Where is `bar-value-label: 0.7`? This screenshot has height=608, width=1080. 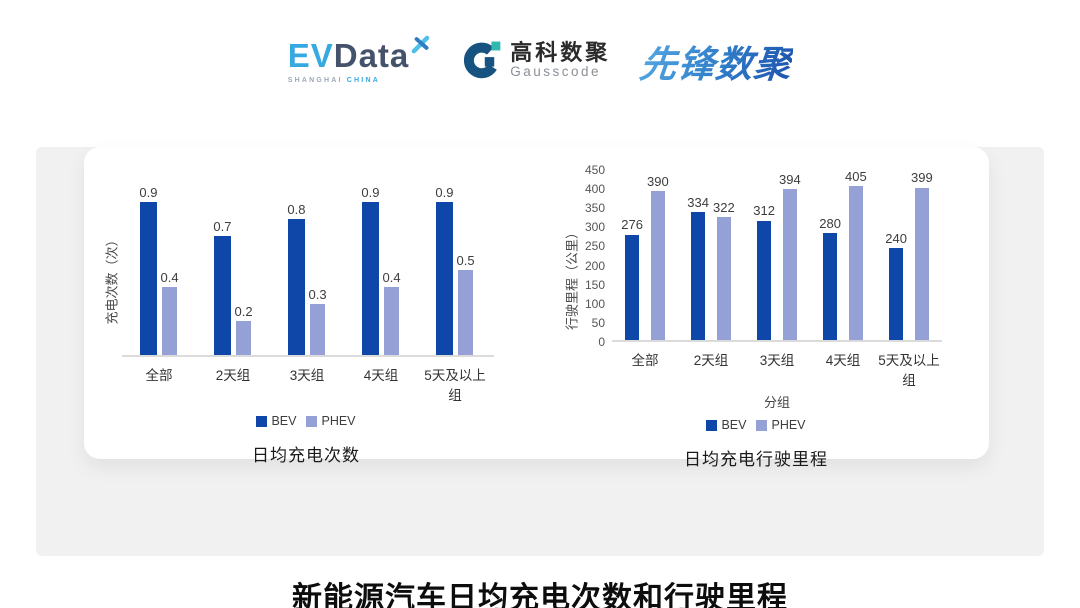
bar-value-label: 0.7 is located at coordinates (222, 226).